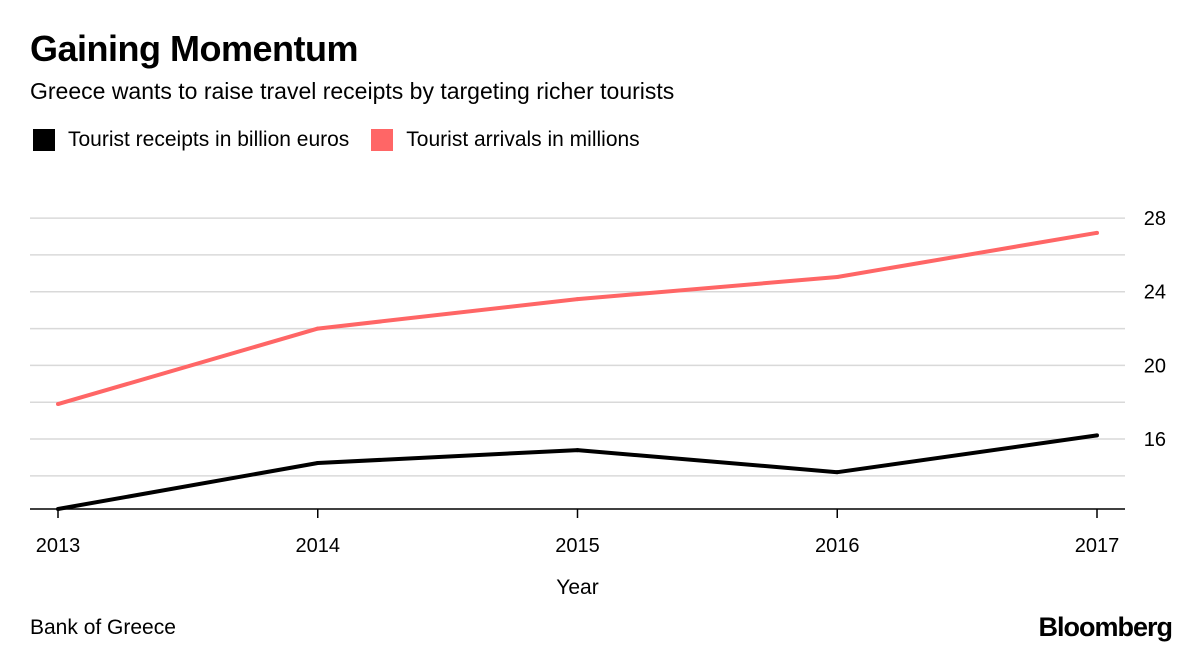  What do you see at coordinates (1155, 440) in the screenshot?
I see `y-tick-label-16: 16` at bounding box center [1155, 440].